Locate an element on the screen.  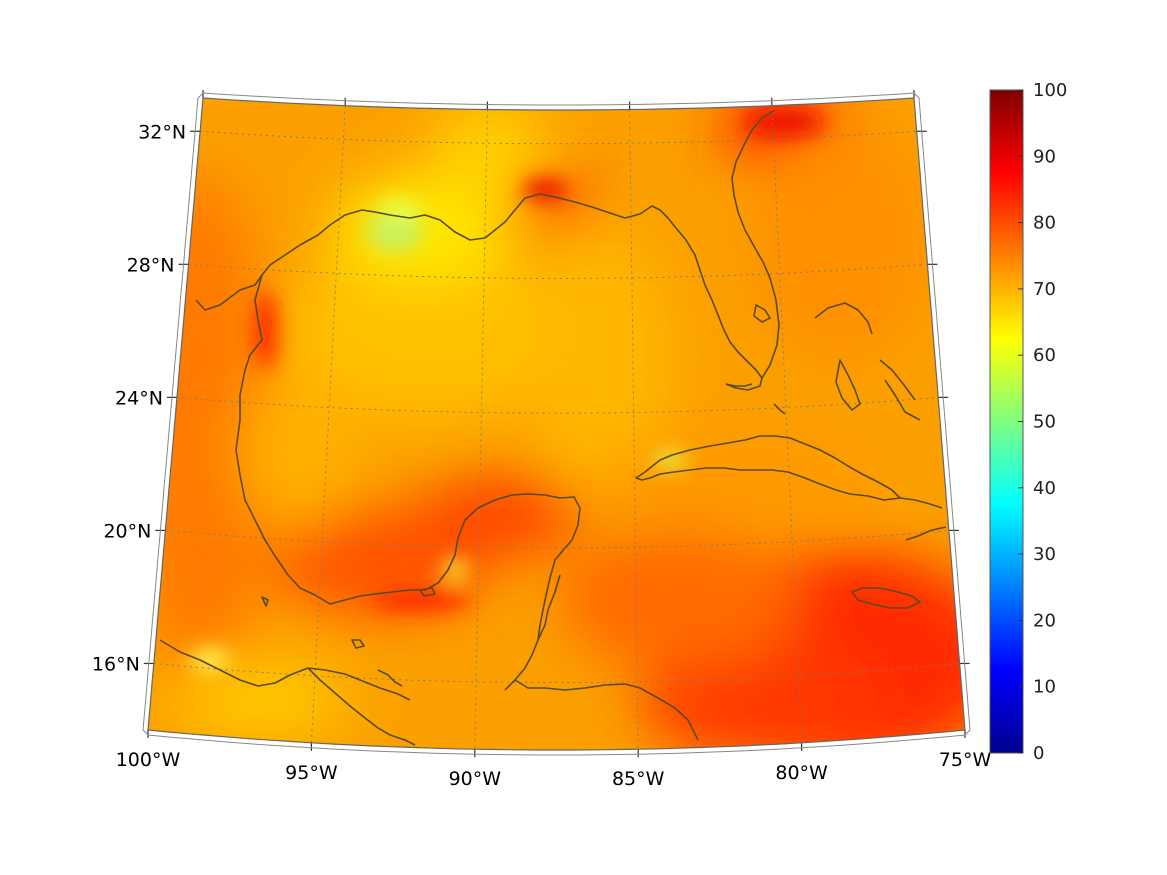
colorbar-gradient is located at coordinates (1006, 421).